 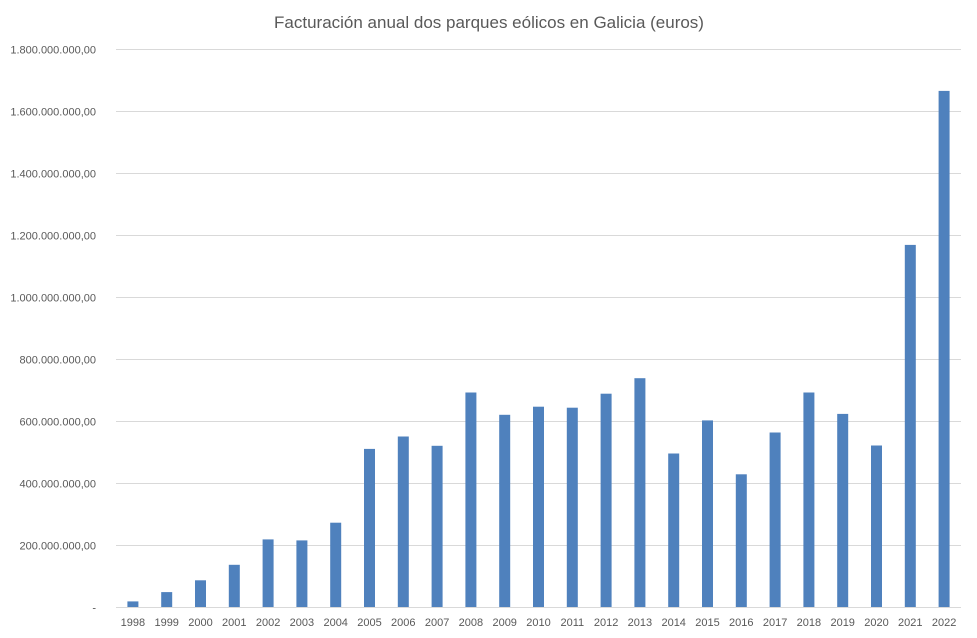 What do you see at coordinates (910, 425) in the screenshot?
I see `bar-2021` at bounding box center [910, 425].